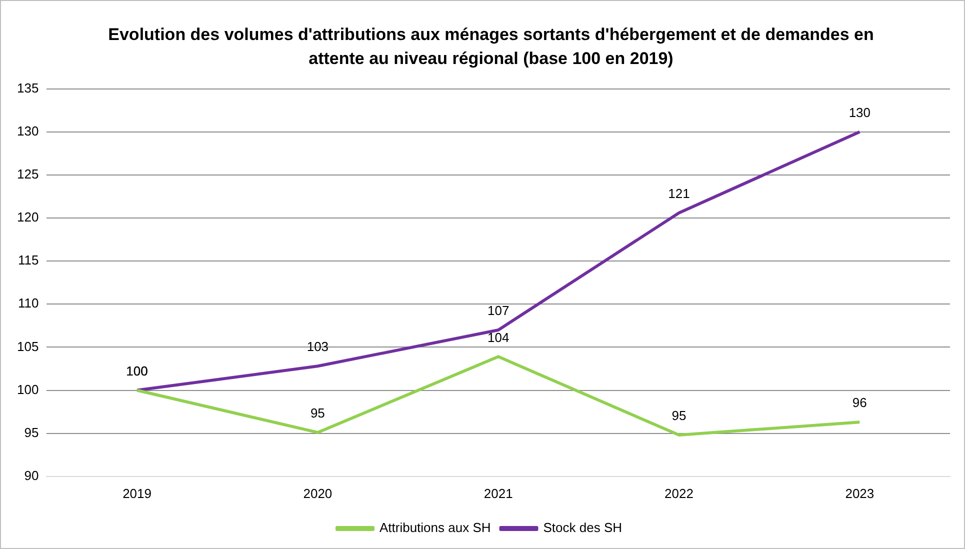  Describe the element at coordinates (491, 47) in the screenshot. I see `chart-title: Evolution des volumes d'attributions aux ménages sortants d'hébergement et de demandes en attente au niveau régional (base 100 en 2019)` at that location.